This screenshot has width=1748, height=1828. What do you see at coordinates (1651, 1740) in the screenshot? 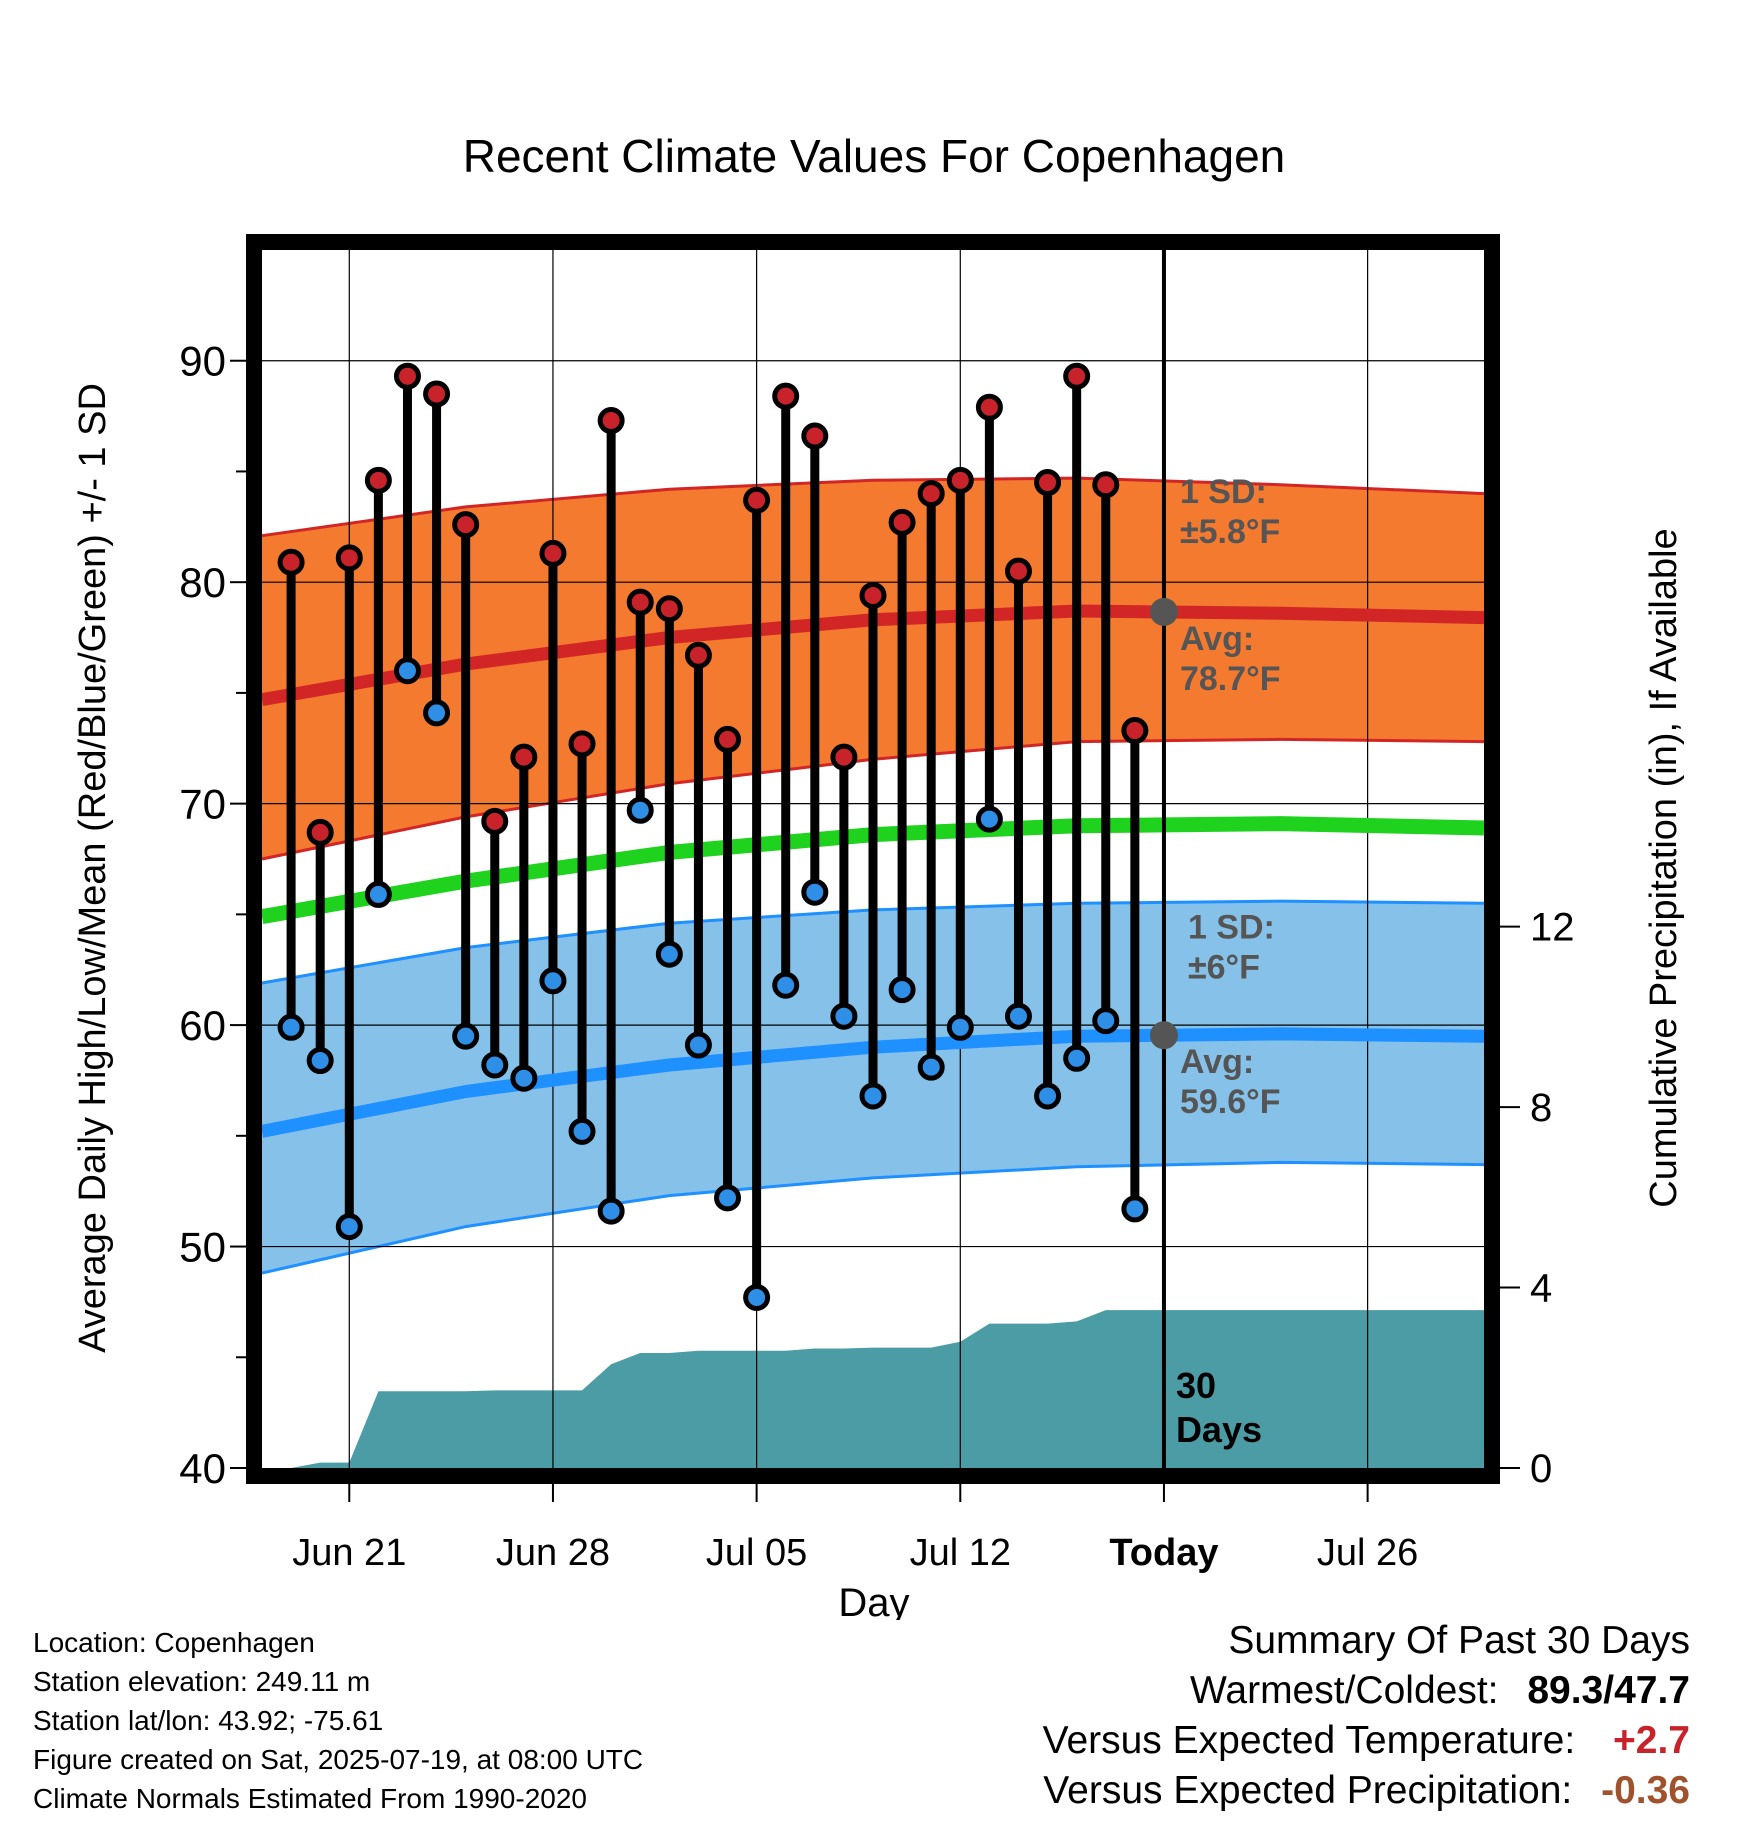
I see `temp-value: +2.7` at bounding box center [1651, 1740].